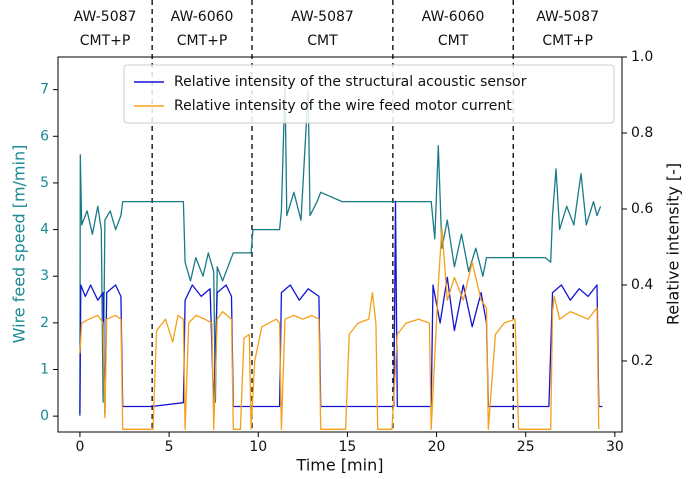 Image resolution: width=690 pixels, height=479 pixels. Describe the element at coordinates (19, 244) in the screenshot. I see `y-axis-title: Wire feed speed [m/min]` at that location.